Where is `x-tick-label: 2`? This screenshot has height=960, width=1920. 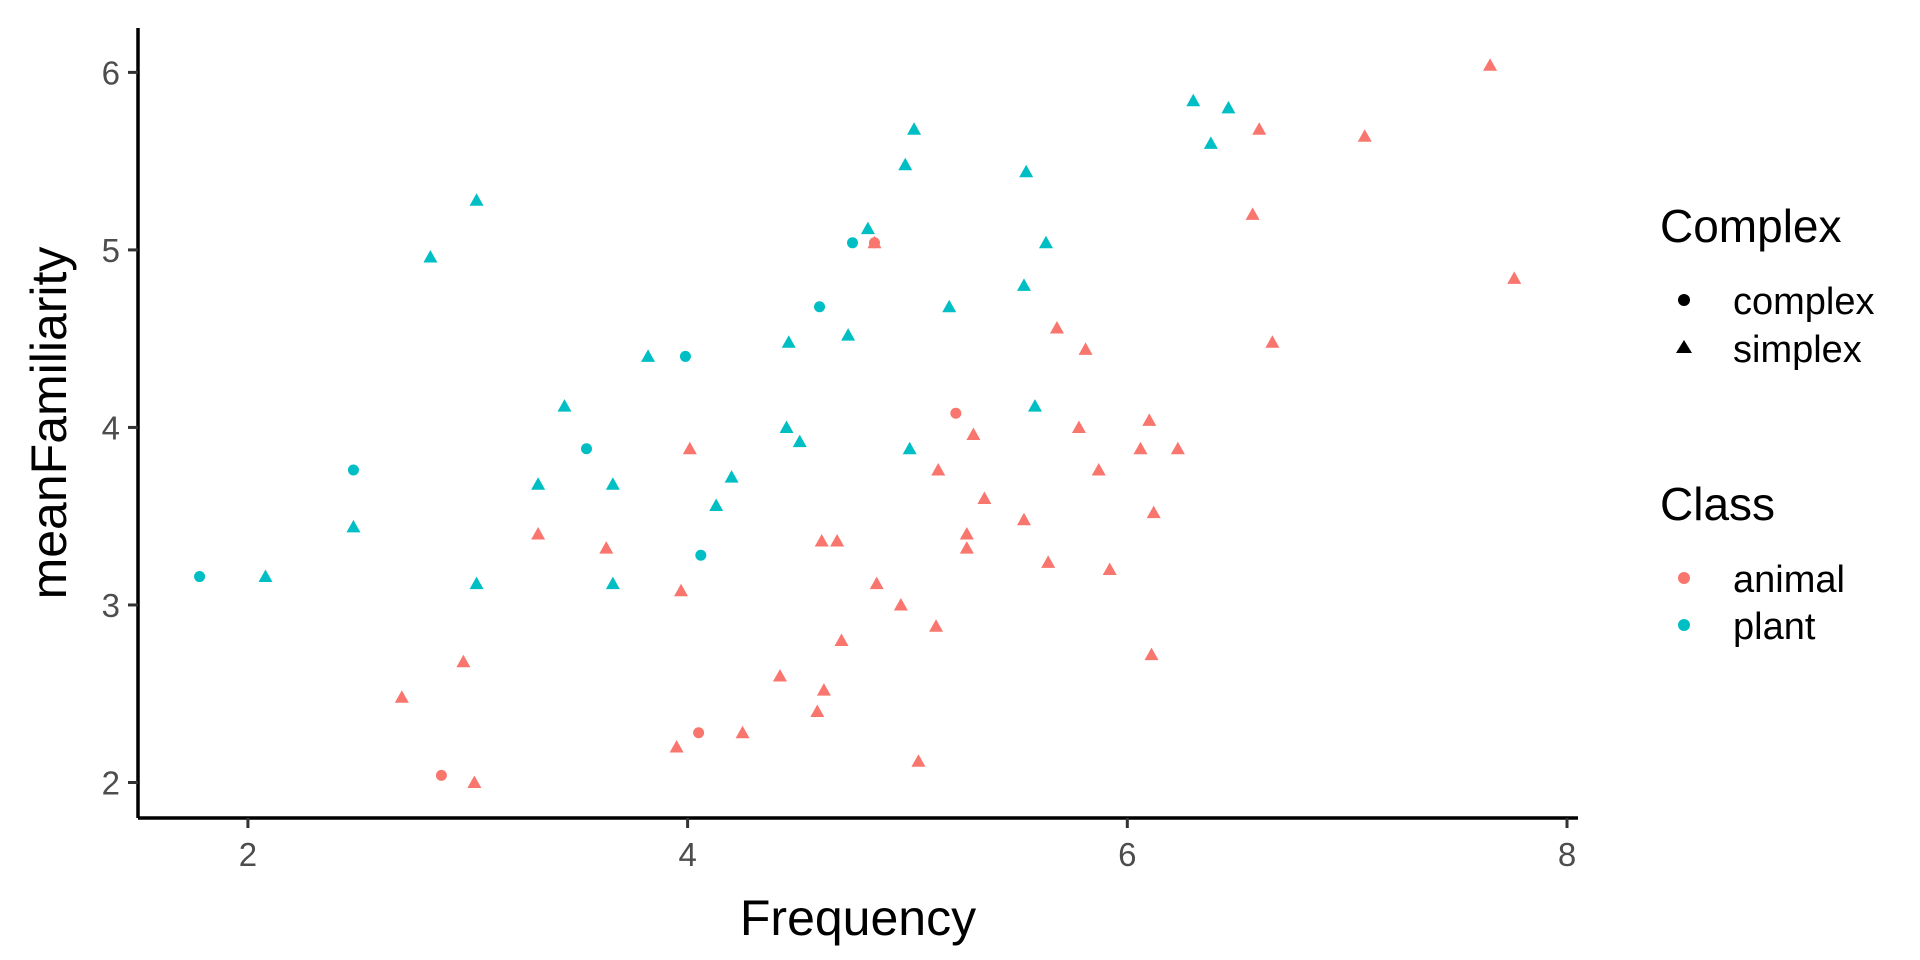
x-tick-label: 2 is located at coordinates (248, 854).